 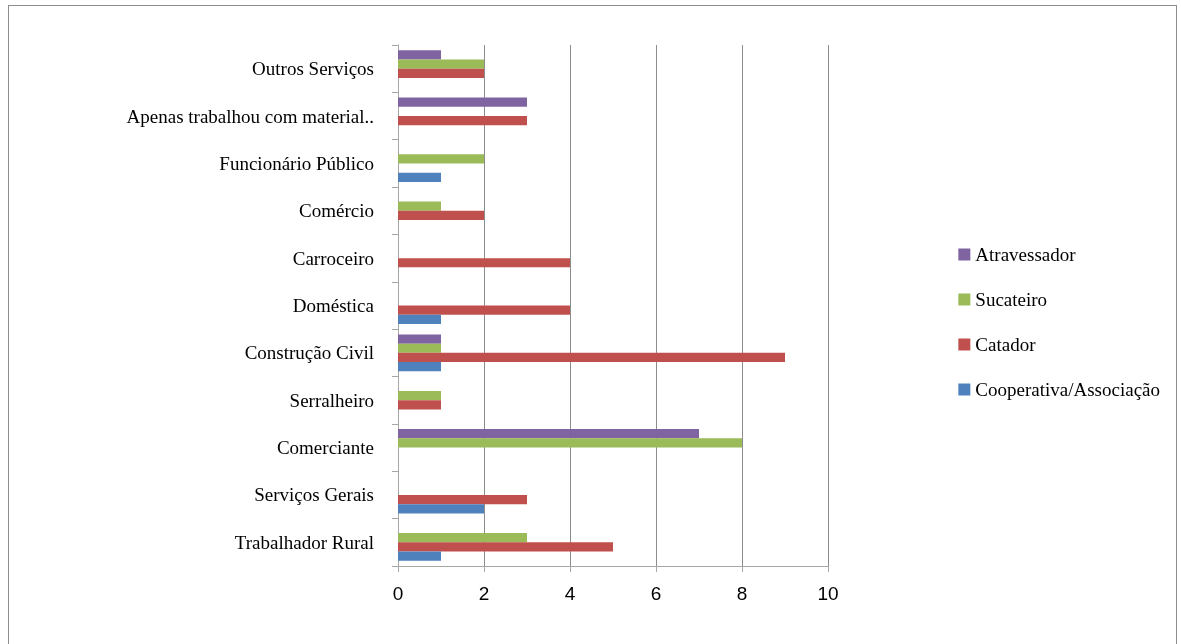 What do you see at coordinates (325, 448) in the screenshot?
I see `y-tick-label: Comerciante` at bounding box center [325, 448].